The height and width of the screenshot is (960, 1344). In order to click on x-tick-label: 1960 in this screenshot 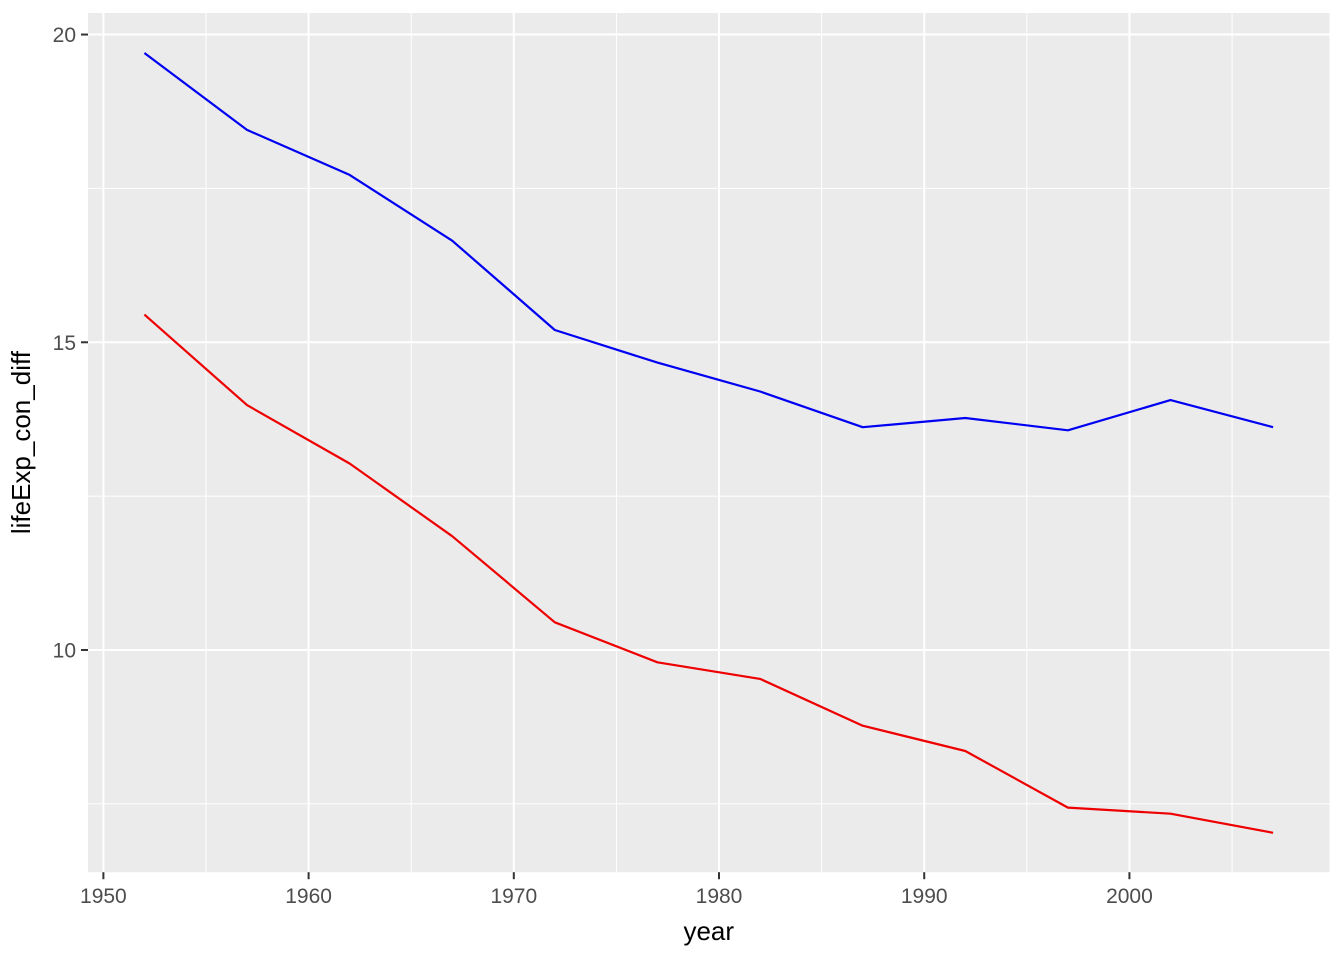, I will do `click(308, 896)`.